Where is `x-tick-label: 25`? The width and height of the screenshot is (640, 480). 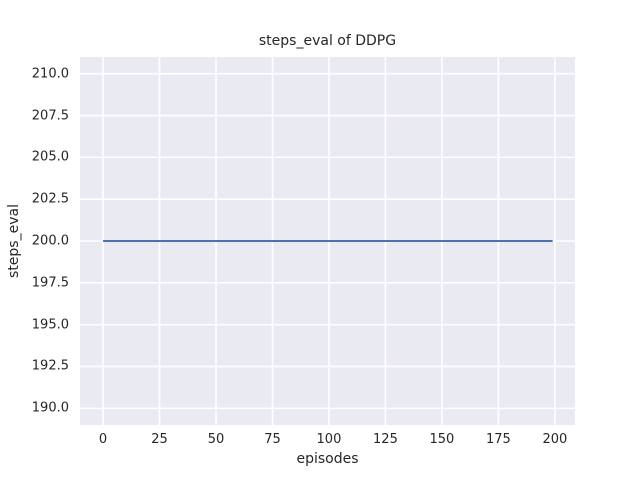 x-tick-label: 25 is located at coordinates (159, 439).